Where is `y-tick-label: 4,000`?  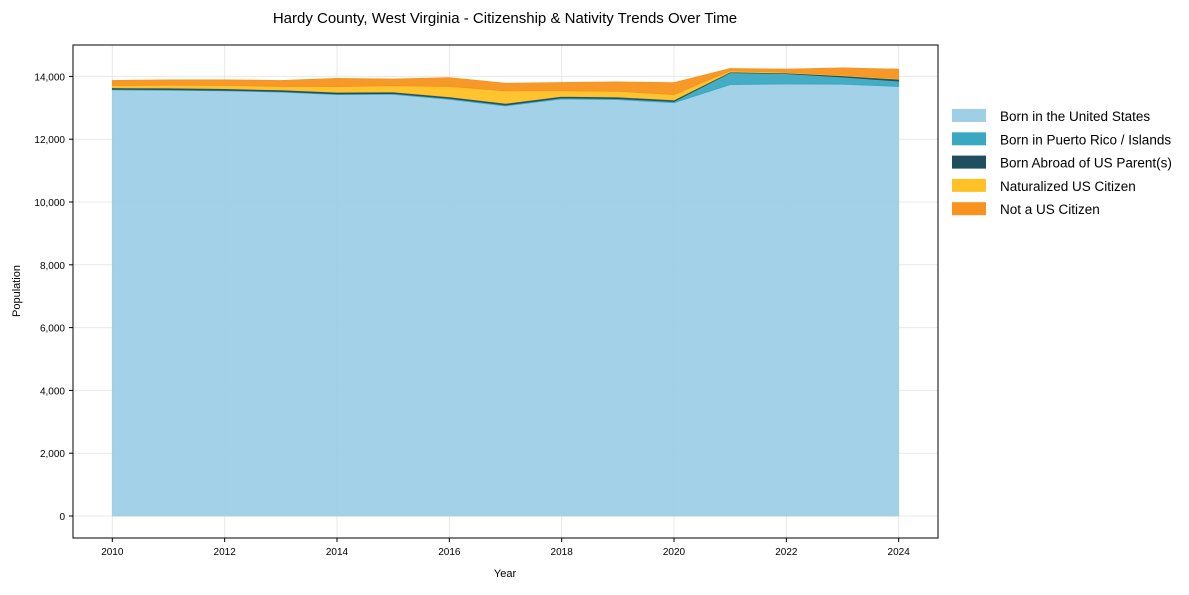
y-tick-label: 4,000 is located at coordinates (52, 391).